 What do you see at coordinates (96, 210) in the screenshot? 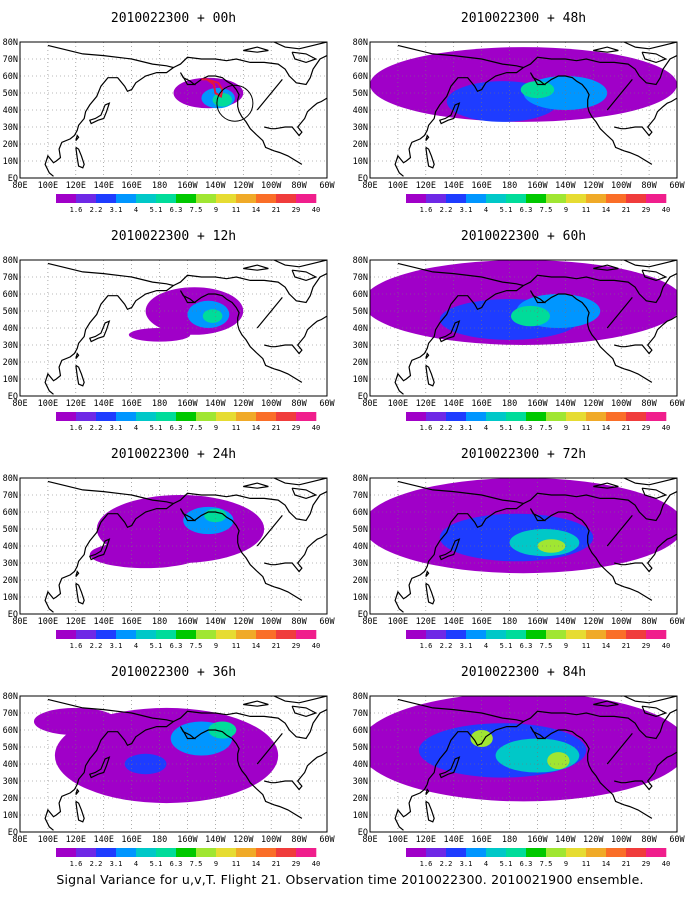
I see `colorbar-label: 2.2` at bounding box center [96, 210].